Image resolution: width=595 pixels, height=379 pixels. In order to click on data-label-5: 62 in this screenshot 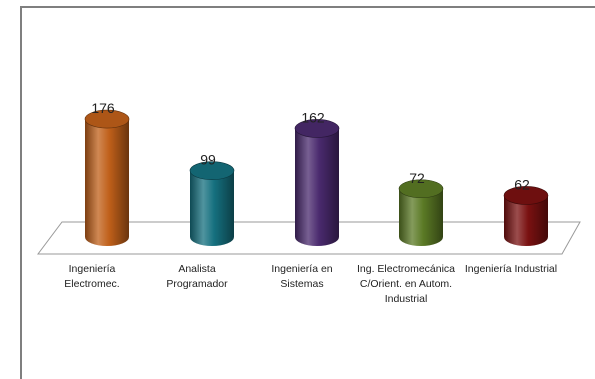, I will do `click(522, 184)`.